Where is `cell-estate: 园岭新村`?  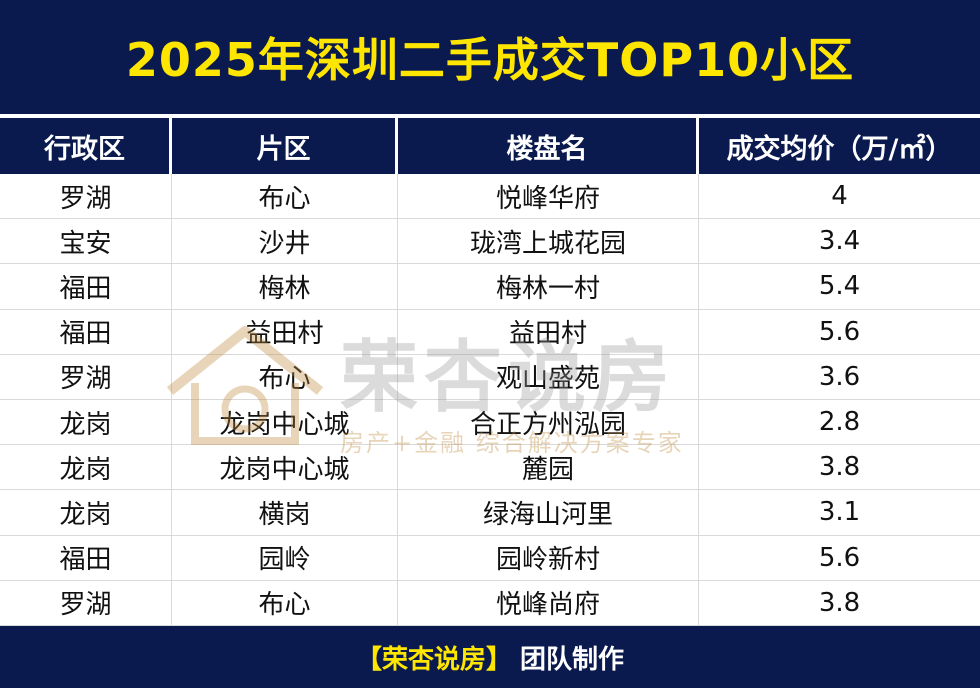 cell-estate: 园岭新村 is located at coordinates (548, 558).